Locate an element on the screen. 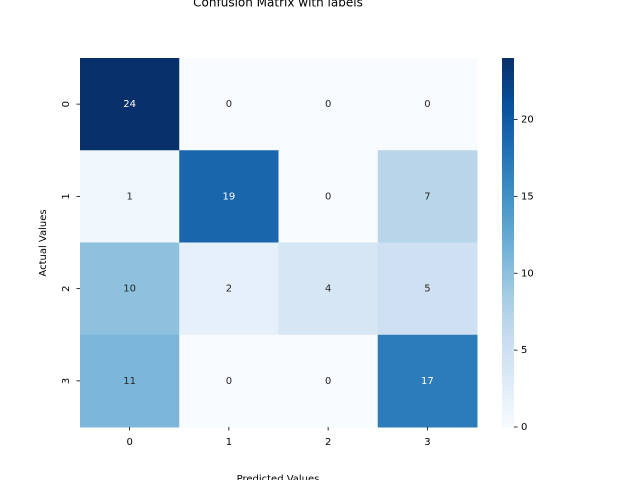 The width and height of the screenshot is (640, 480). cell-label: 17 is located at coordinates (427, 381).